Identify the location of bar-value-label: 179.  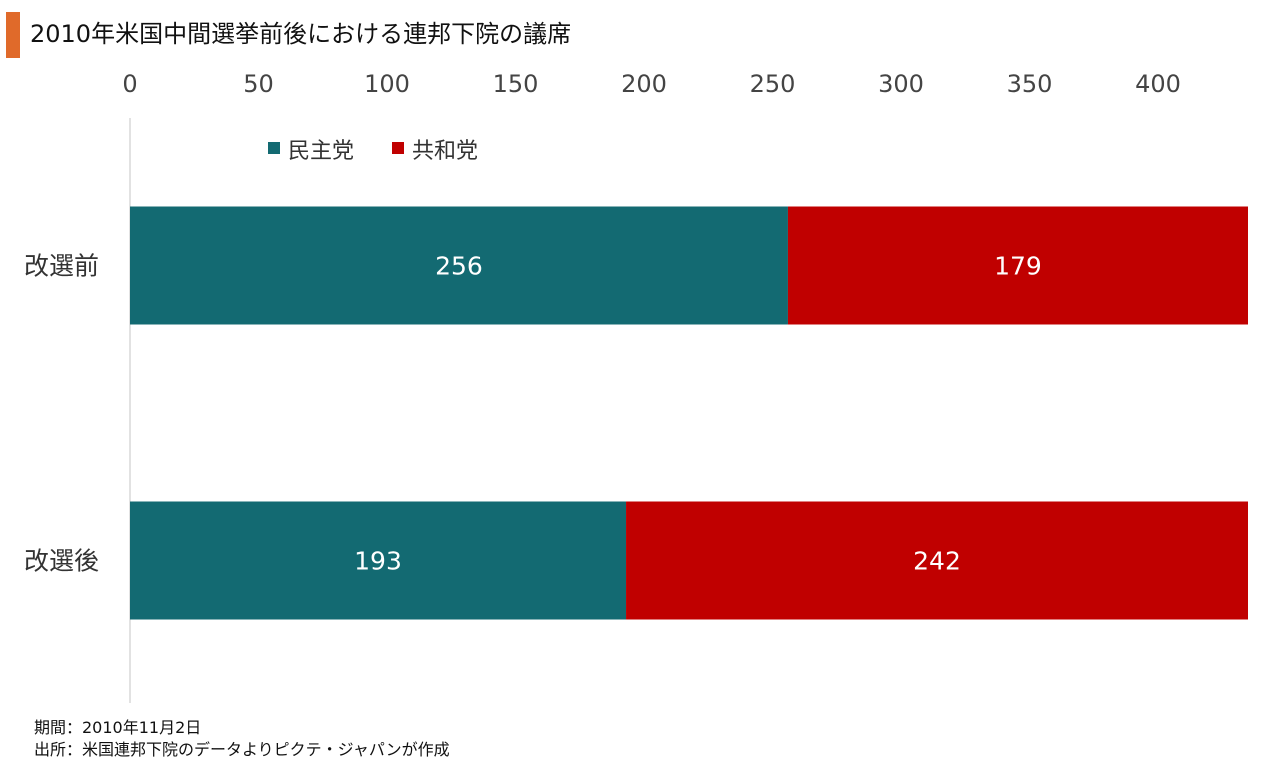
(1018, 266).